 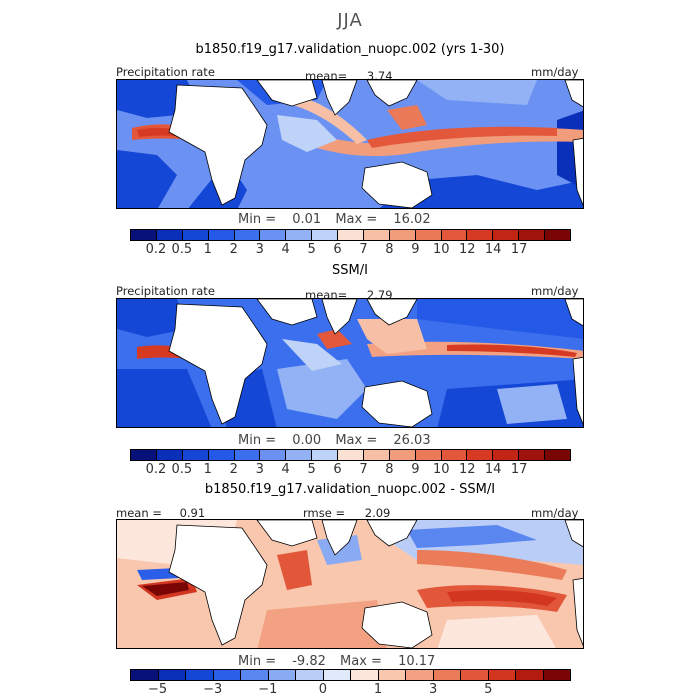 What do you see at coordinates (307, 219) in the screenshot?
I see `panel1-min-value: 0.01` at bounding box center [307, 219].